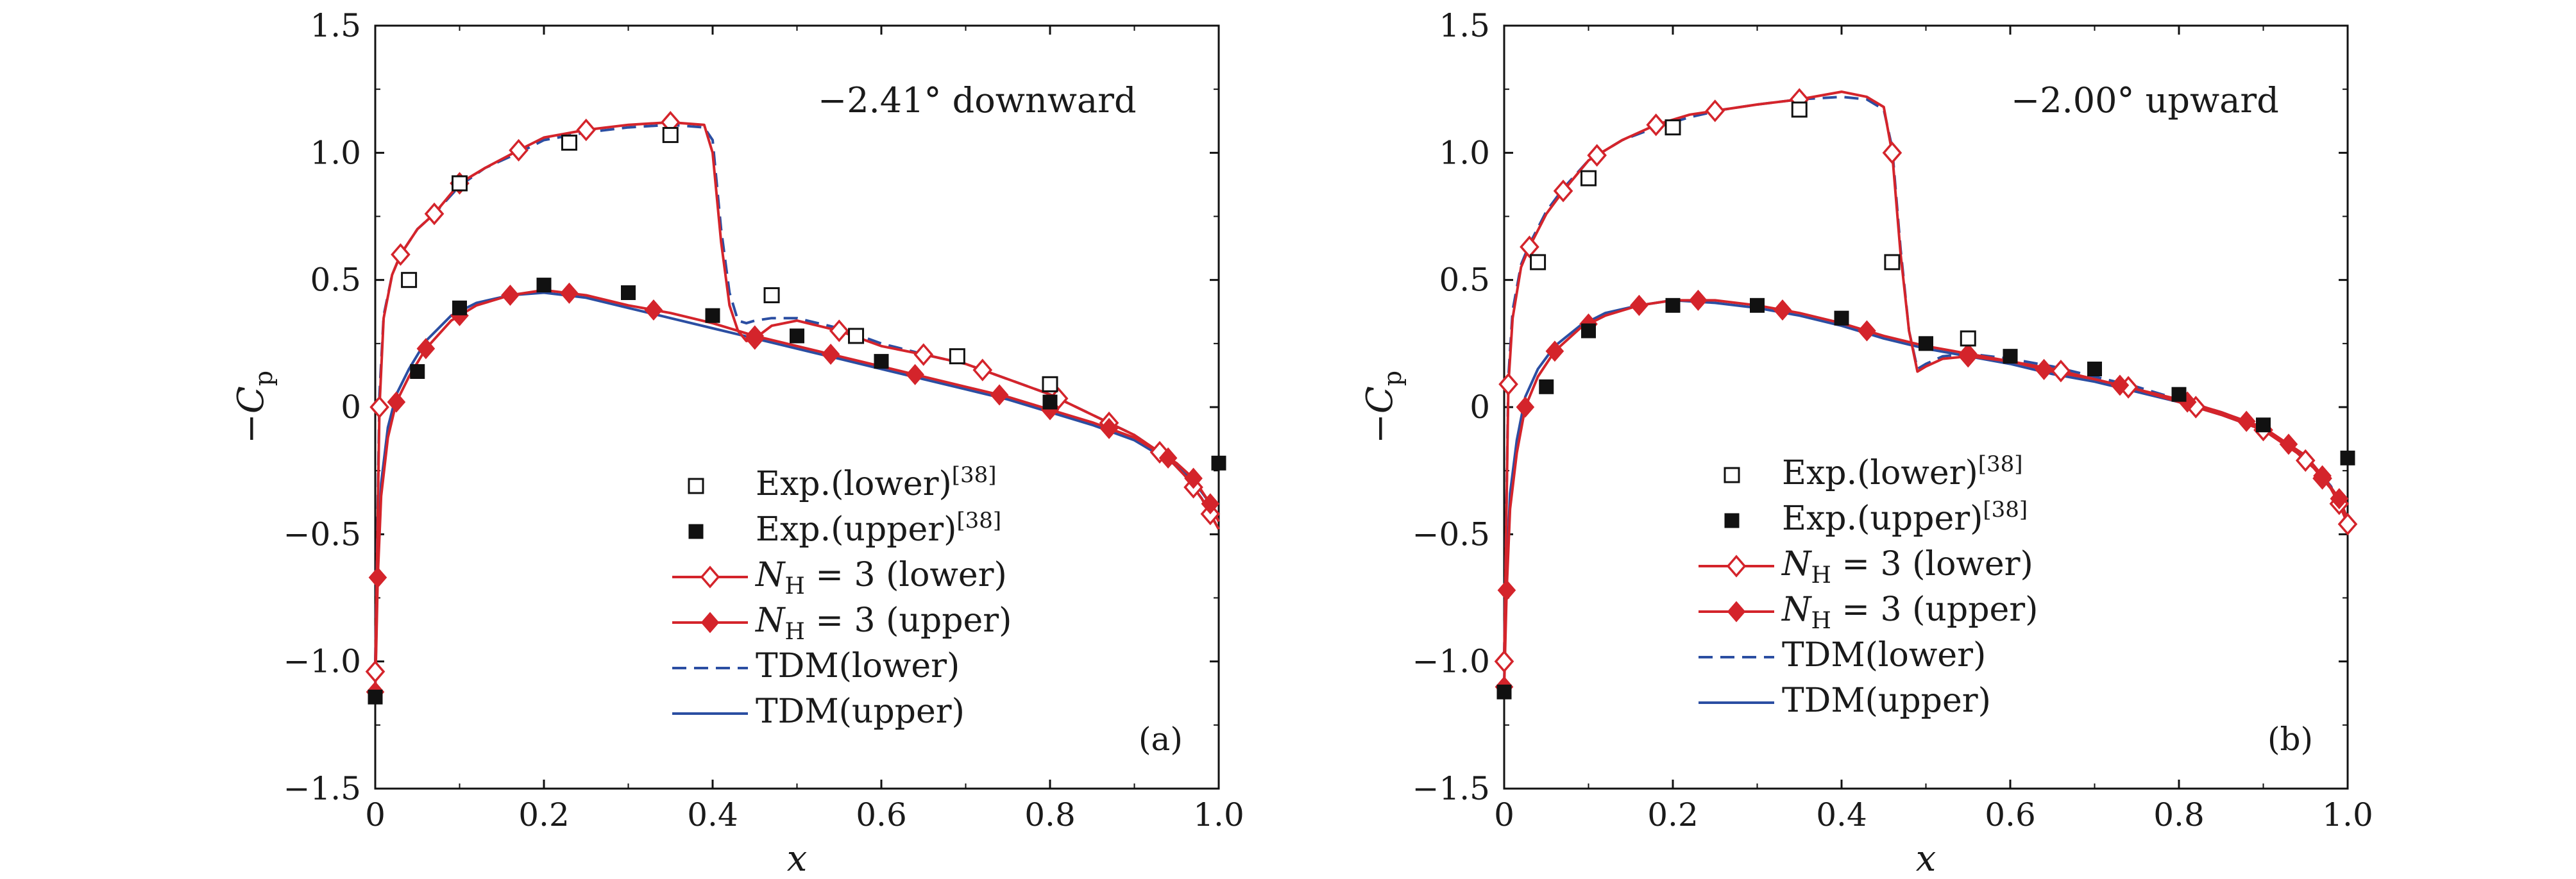 The width and height of the screenshot is (2576, 879). Describe the element at coordinates (797, 858) in the screenshot. I see `x-axis-label: x` at that location.